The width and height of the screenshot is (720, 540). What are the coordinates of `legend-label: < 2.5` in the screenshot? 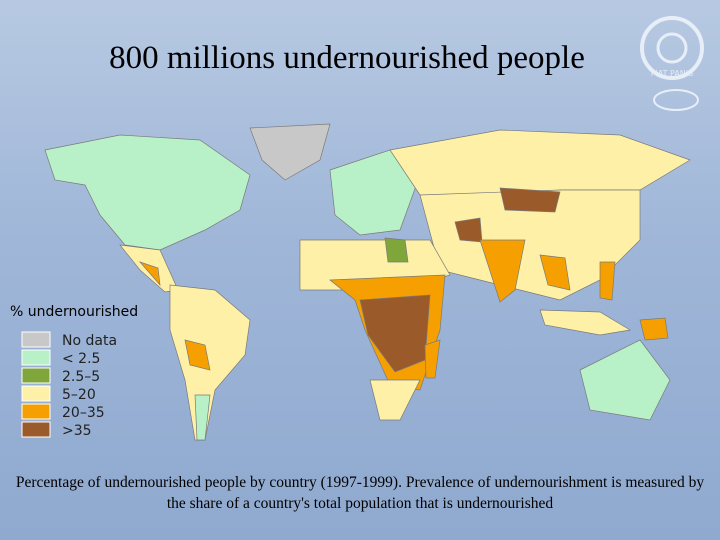 It's located at (81, 359).